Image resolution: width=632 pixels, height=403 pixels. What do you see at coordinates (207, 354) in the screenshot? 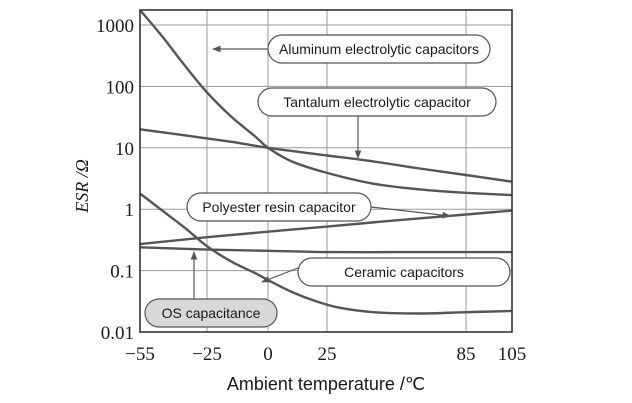
I see `x-tick-label: −25` at bounding box center [207, 354].